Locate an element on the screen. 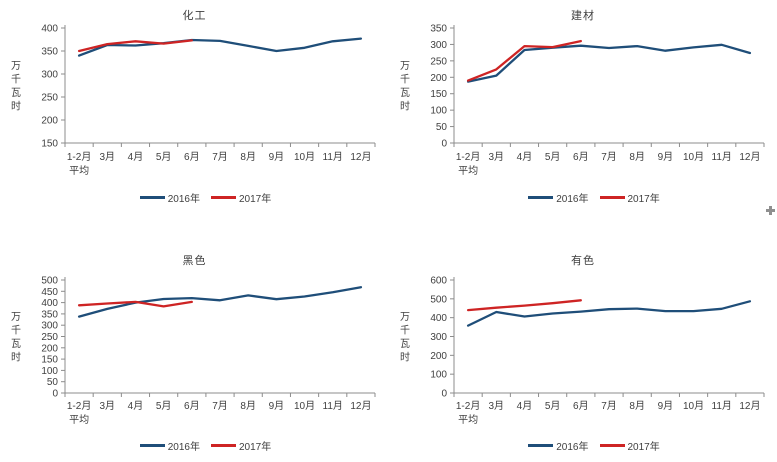 Image resolution: width=777 pixels, height=462 pixels. x-tick-label: 4月 is located at coordinates (525, 406).